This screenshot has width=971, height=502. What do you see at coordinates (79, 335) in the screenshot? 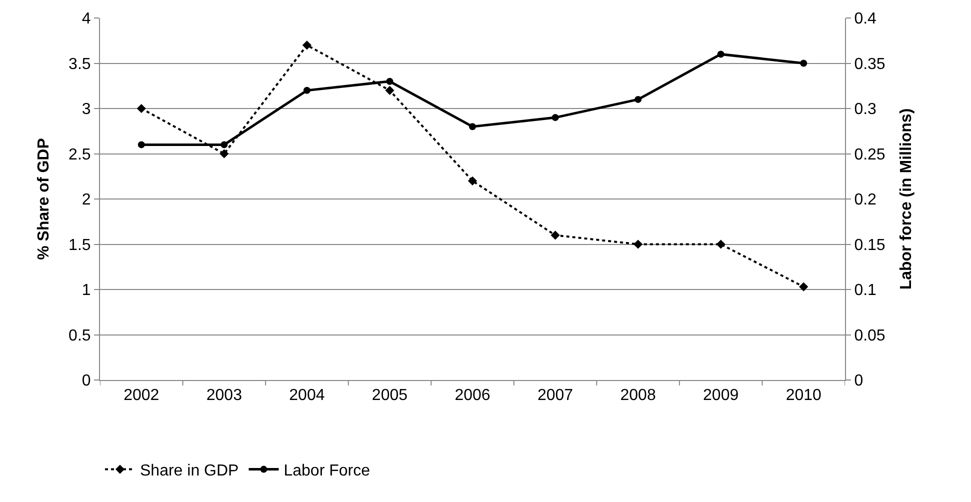
I see `y-tick-label: 0.5` at bounding box center [79, 335].